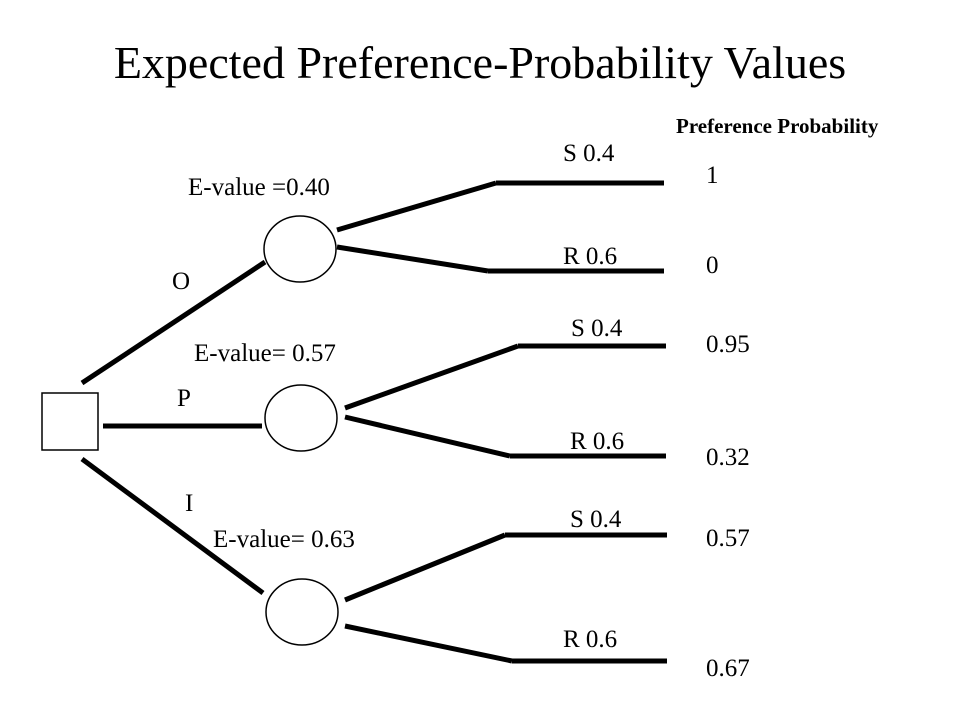 The height and width of the screenshot is (720, 960). I want to click on branch-line-o-s, so click(416, 206).